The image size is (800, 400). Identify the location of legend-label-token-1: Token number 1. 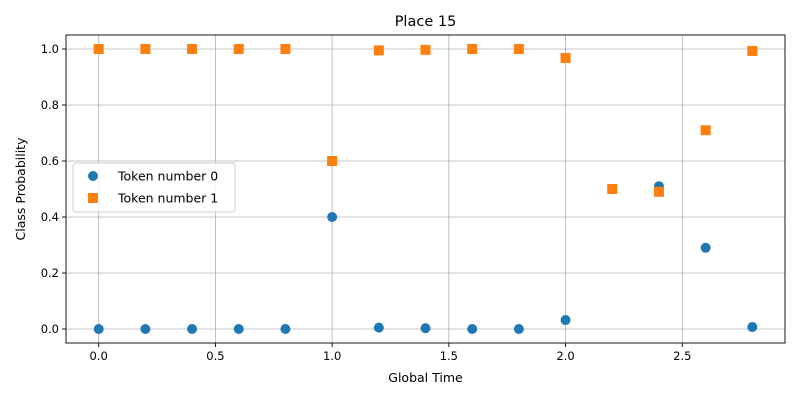
(167, 198).